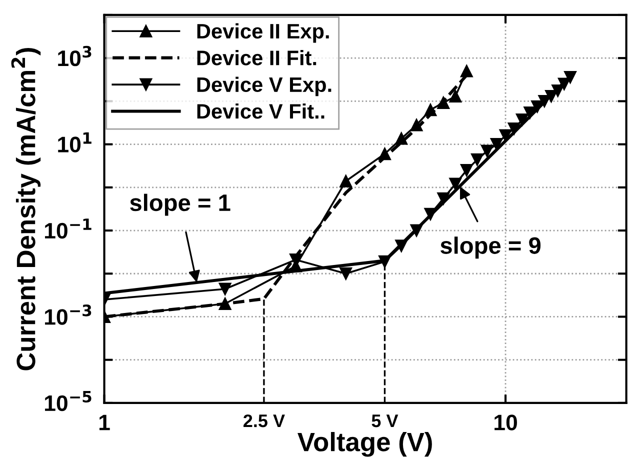  I want to click on annotation: slope = 1, so click(180, 205).